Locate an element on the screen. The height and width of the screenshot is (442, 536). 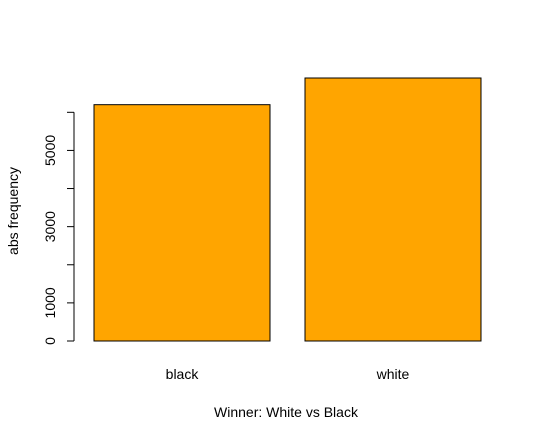
x-tick-label-white: white is located at coordinates (393, 374).